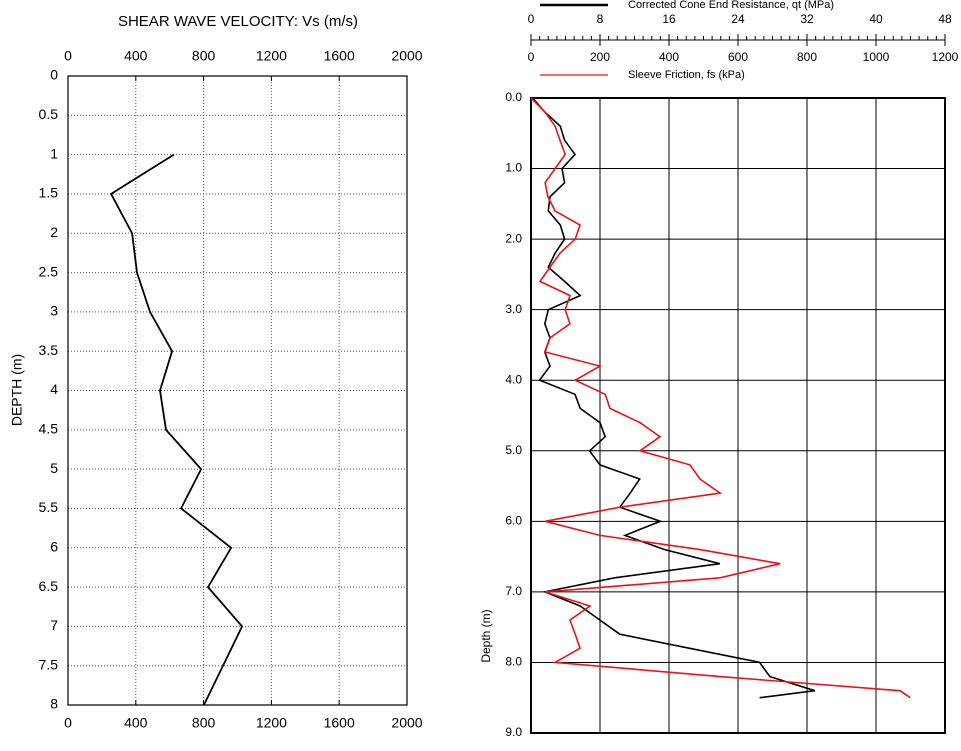  What do you see at coordinates (54, 546) in the screenshot?
I see `y-tick-label: 6` at bounding box center [54, 546].